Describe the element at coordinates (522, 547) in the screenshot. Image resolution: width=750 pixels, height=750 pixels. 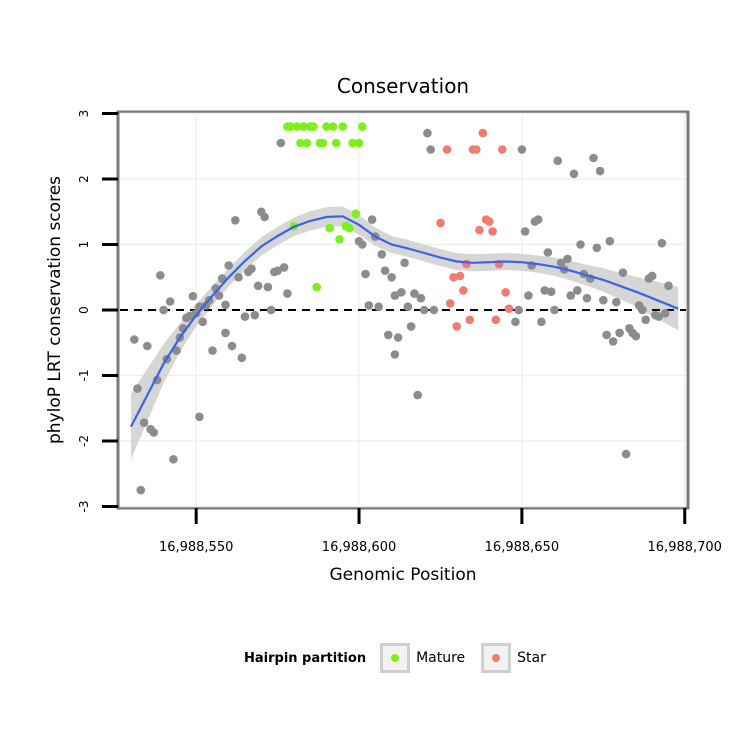
I see `x-tick-label: 16,988,650` at that location.